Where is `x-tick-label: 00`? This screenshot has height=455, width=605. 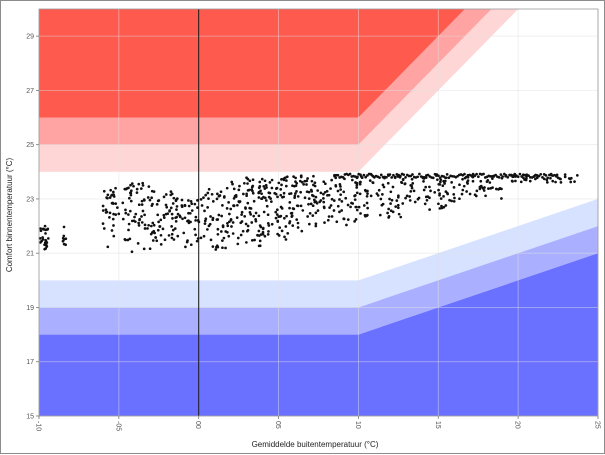
x-tick-label: 00 is located at coordinates (197, 425).